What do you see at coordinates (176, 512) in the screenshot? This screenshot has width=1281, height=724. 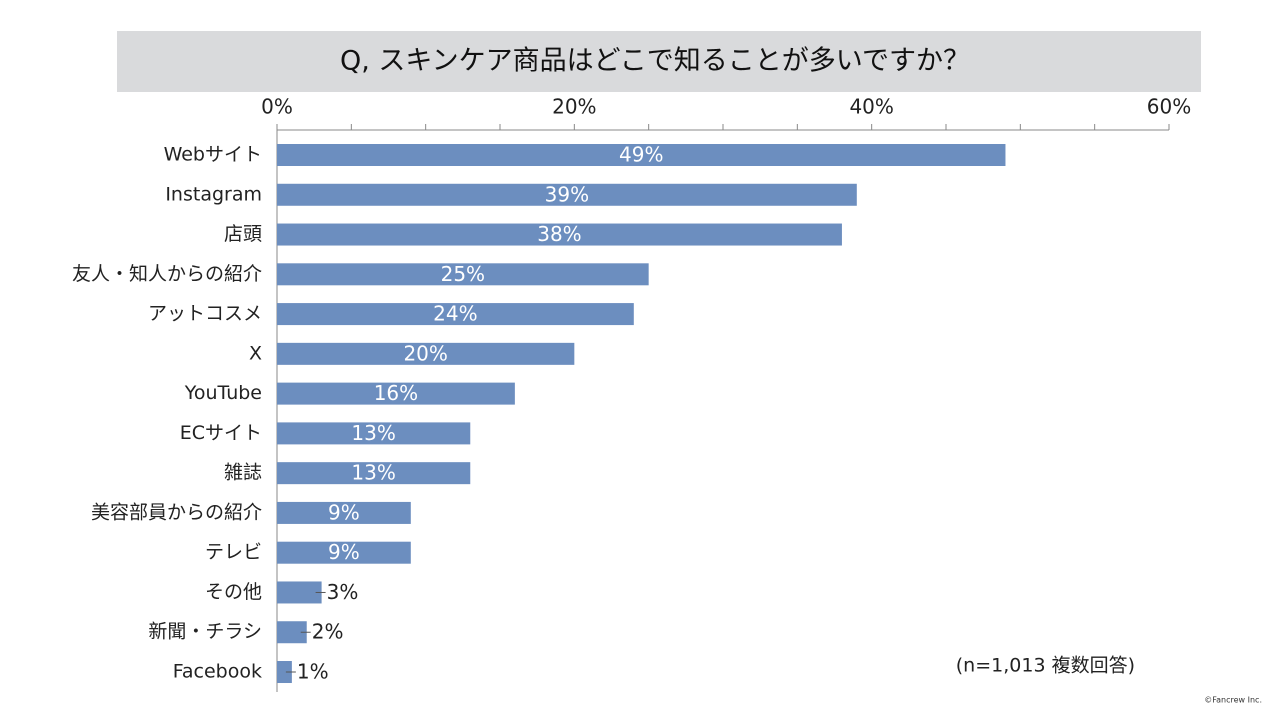 I see `y-tick-label: 美容部員からの紹介` at bounding box center [176, 512].